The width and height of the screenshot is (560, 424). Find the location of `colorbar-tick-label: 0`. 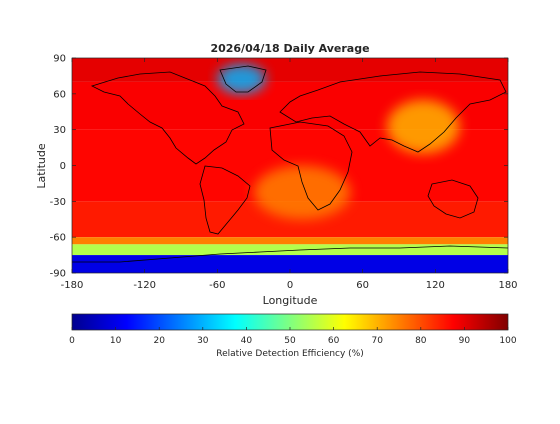

colorbar-tick-label: 0 is located at coordinates (72, 341).